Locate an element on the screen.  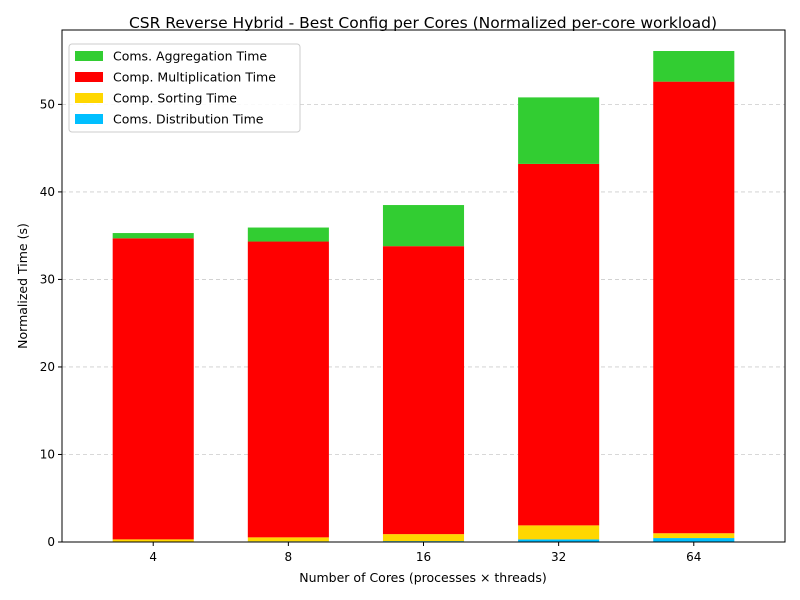
x-axis-label: Number of Cores (processes × threads) is located at coordinates (423, 577).